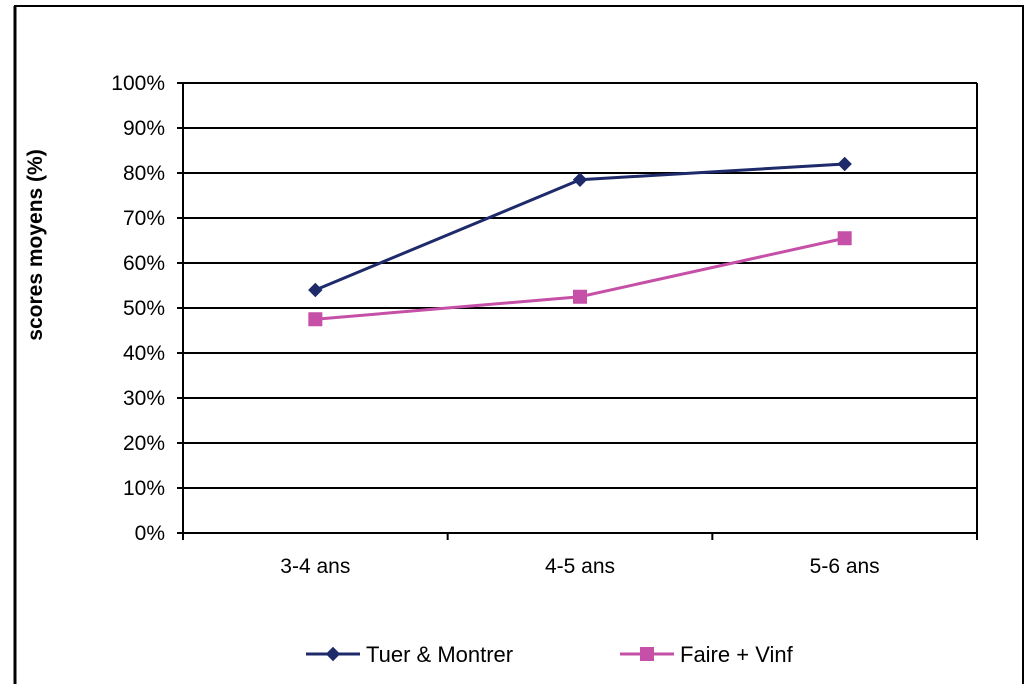  I want to click on y-tick-label: 20%, so click(144, 443).